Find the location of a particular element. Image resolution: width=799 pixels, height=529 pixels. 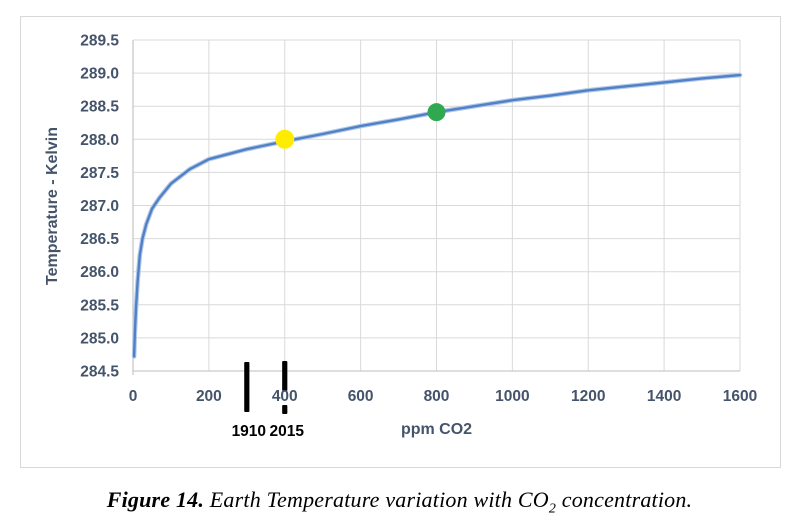

figure-caption-label: Figure 14. is located at coordinates (155, 499).